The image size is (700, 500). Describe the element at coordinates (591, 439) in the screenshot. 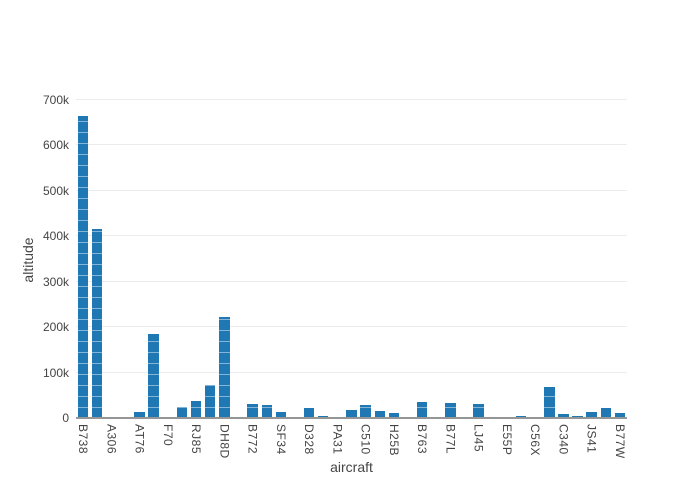

I see `x-tick-label: JS41` at that location.